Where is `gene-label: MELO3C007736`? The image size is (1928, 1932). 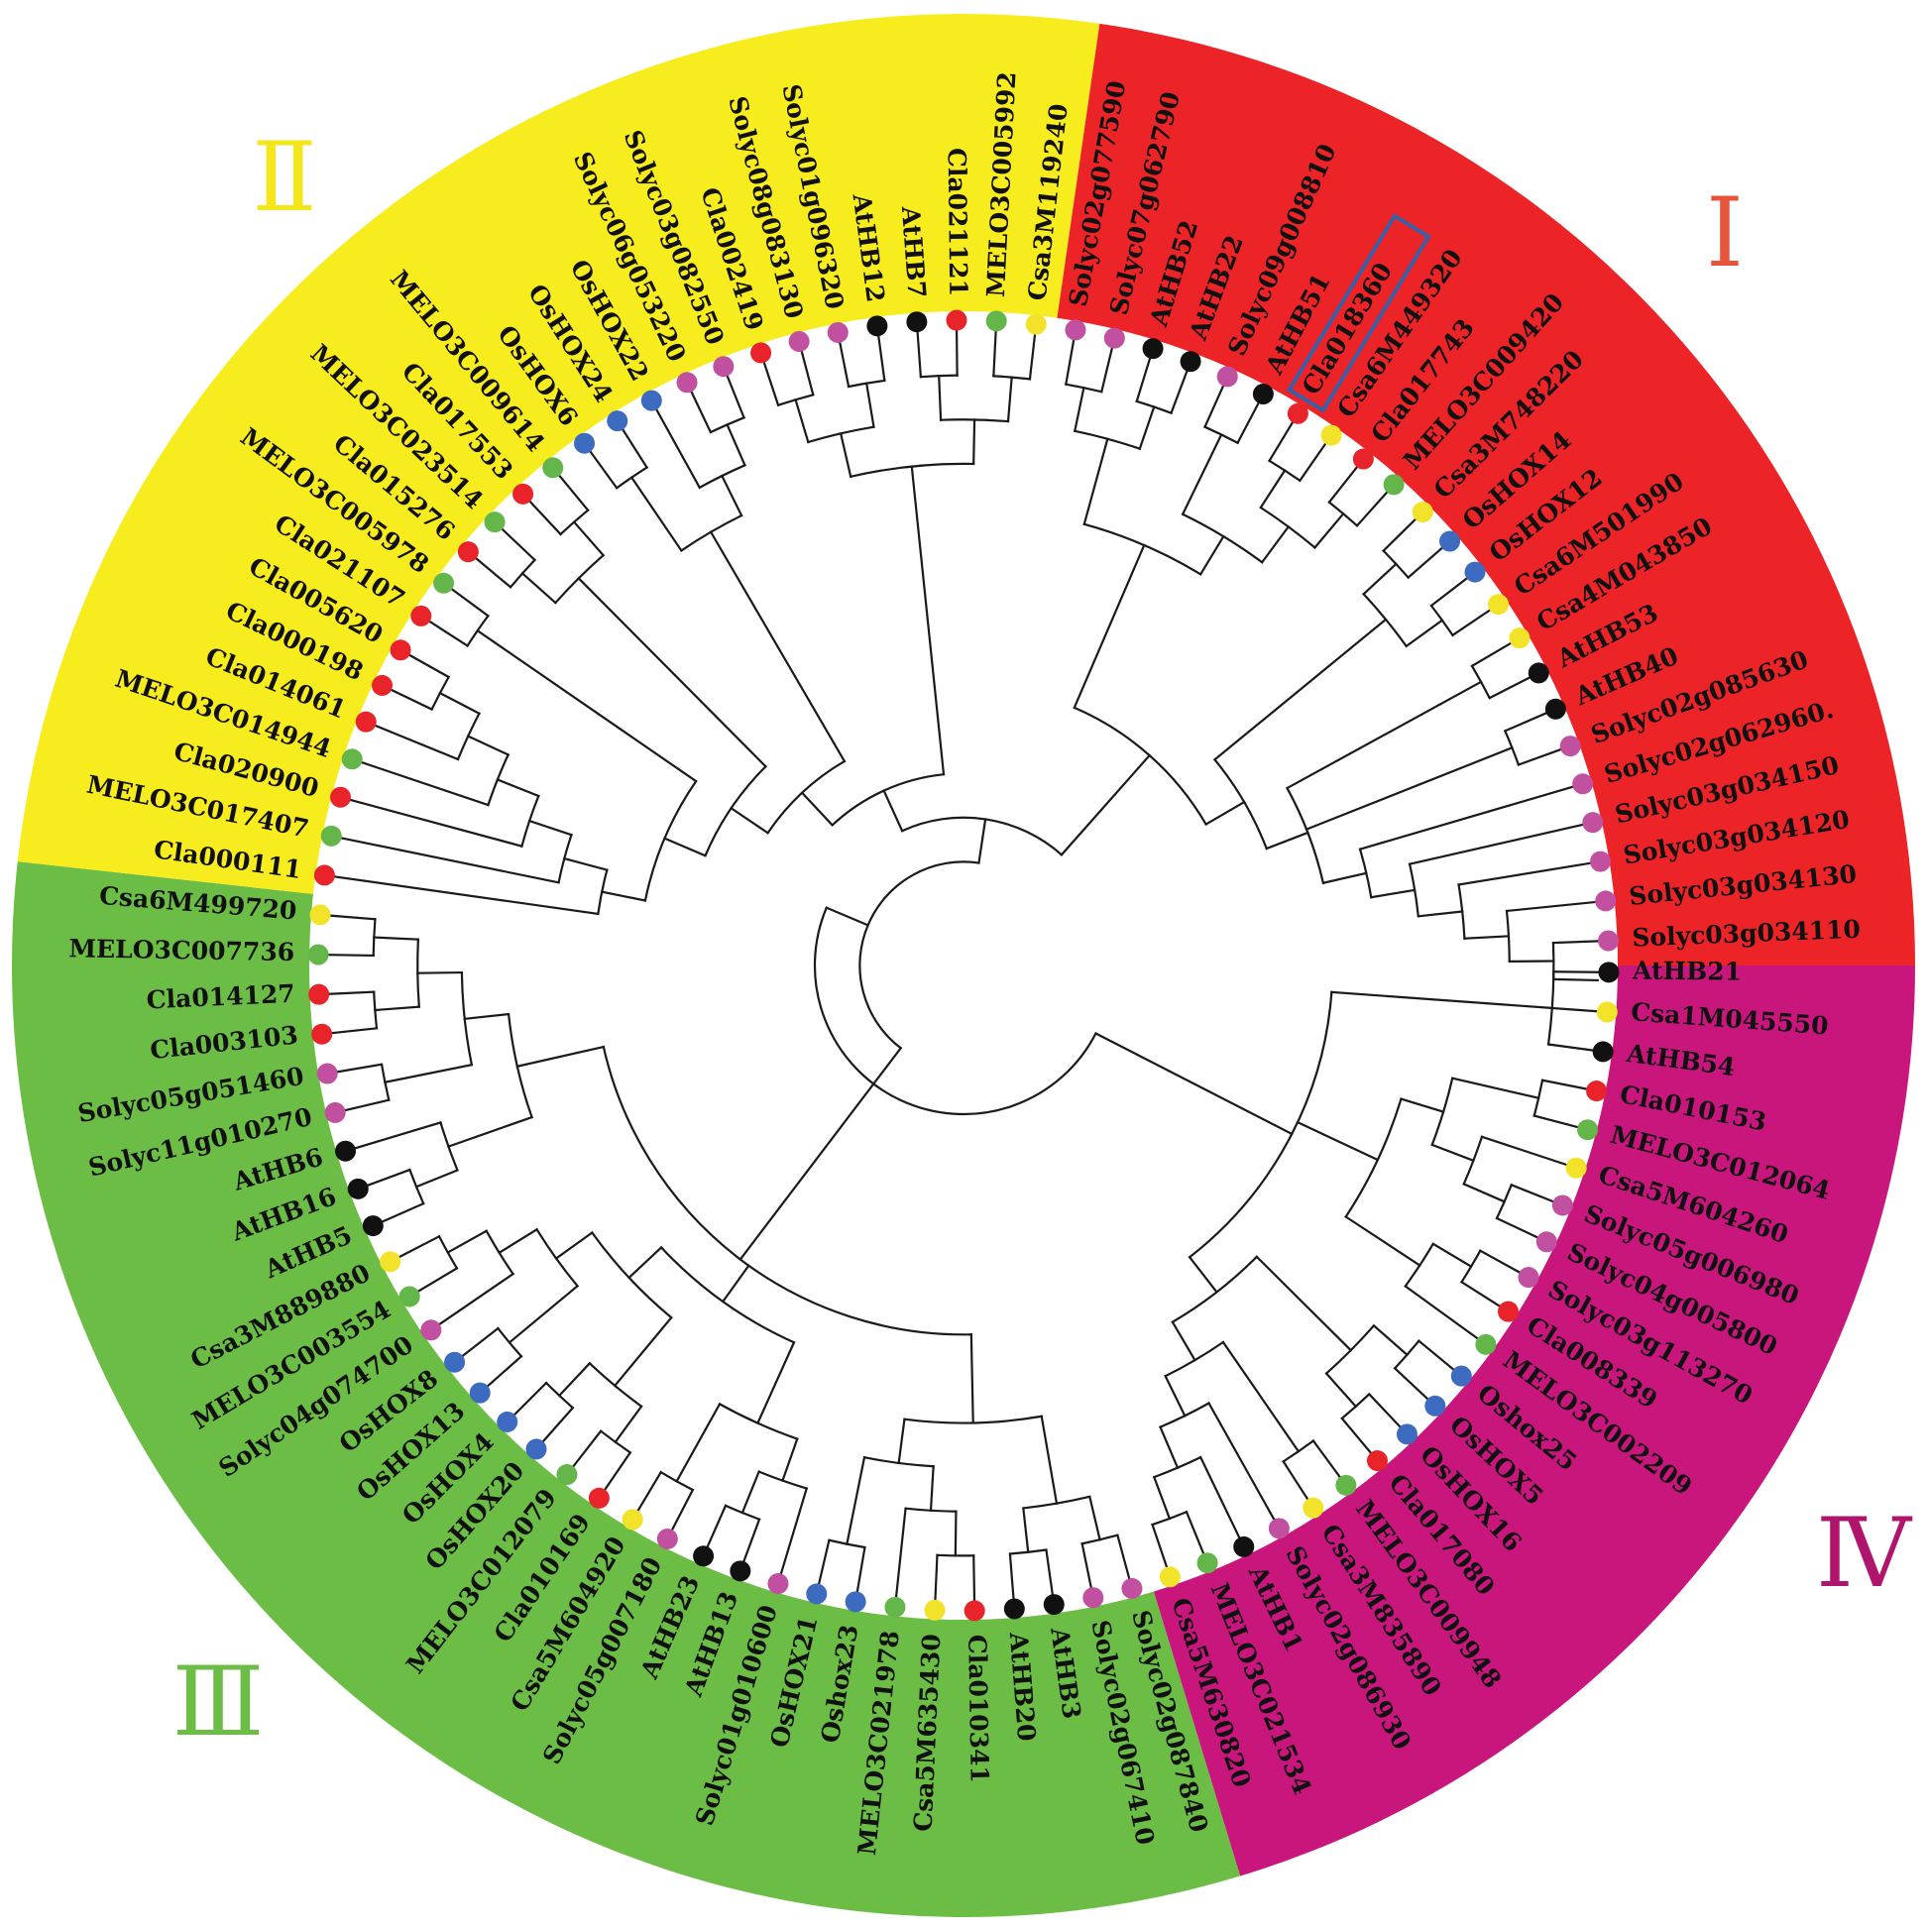
gene-label: MELO3C007736 is located at coordinates (181, 950).